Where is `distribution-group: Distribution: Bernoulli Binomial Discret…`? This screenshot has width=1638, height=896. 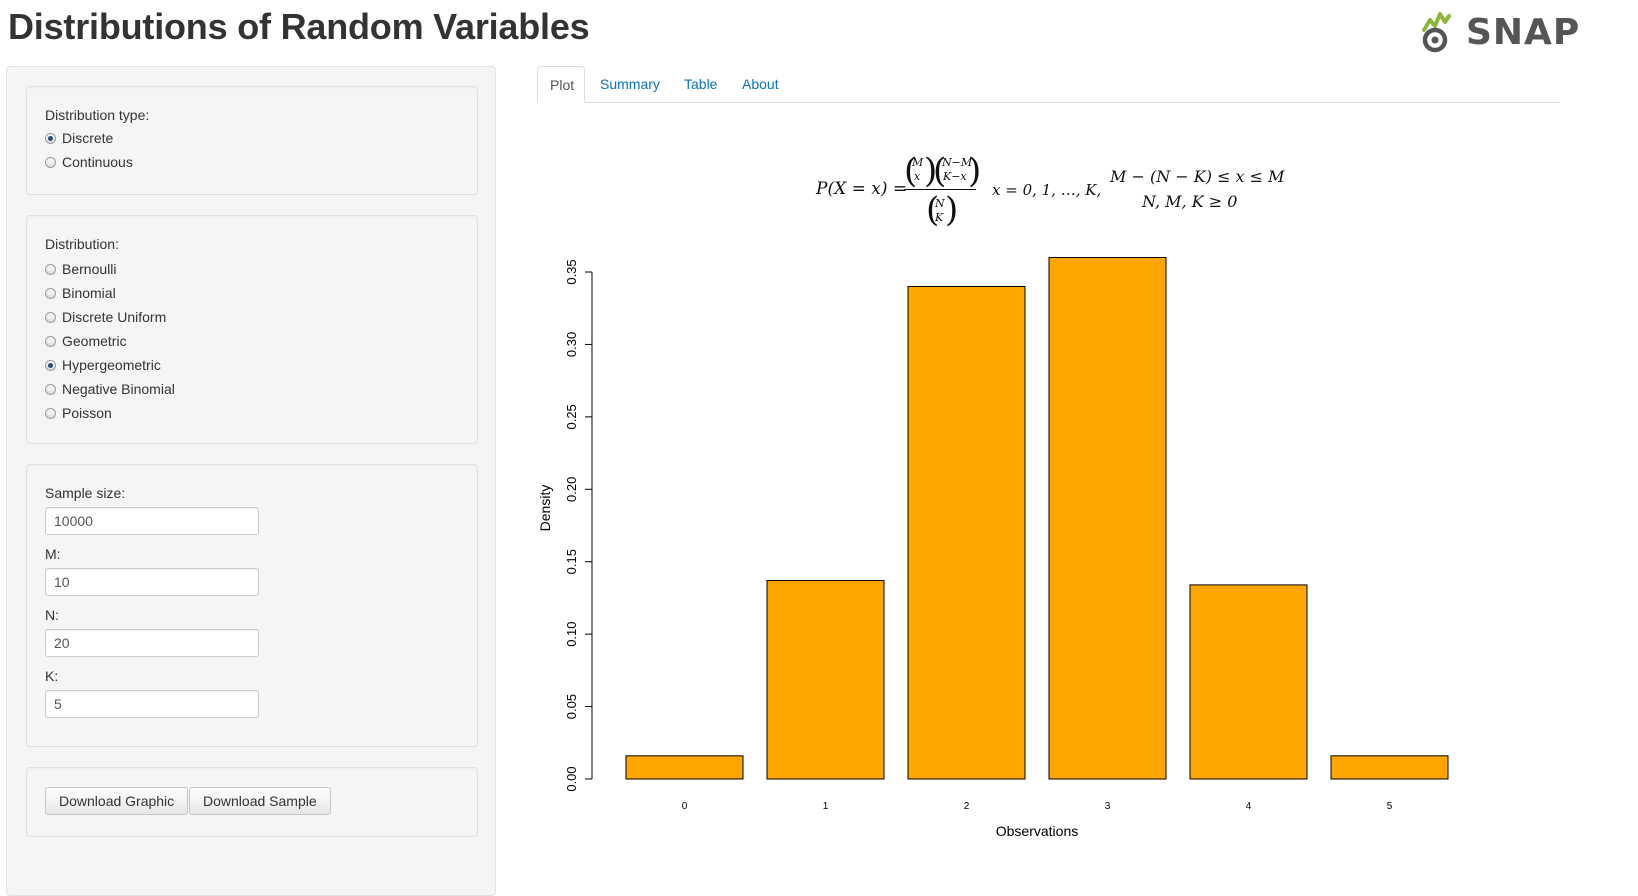 distribution-group: Distribution: Bernoulli Binomial Discret… is located at coordinates (252, 329).